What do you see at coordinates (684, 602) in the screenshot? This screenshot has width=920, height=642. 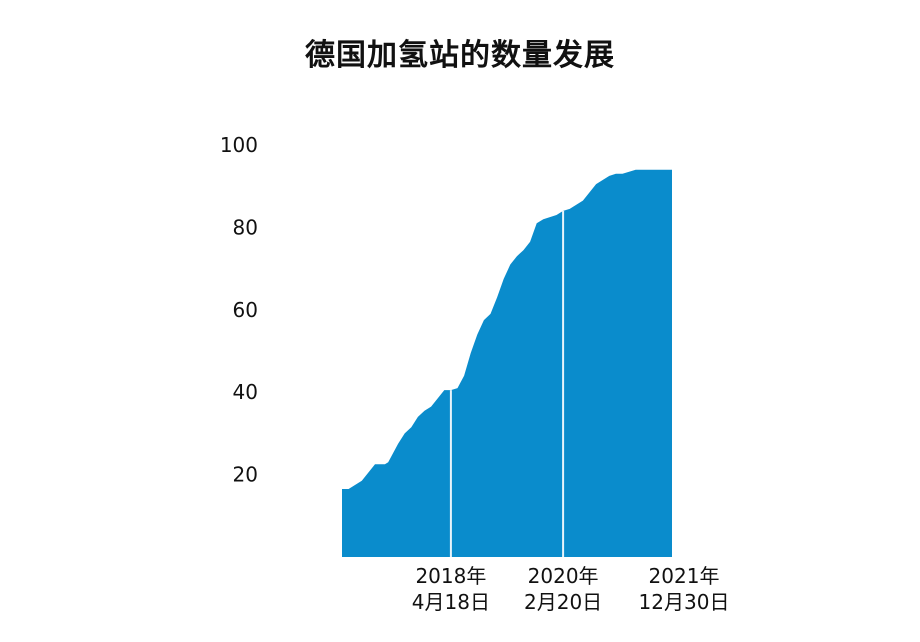 I see `marker-date-label: 12月30日` at bounding box center [684, 602].